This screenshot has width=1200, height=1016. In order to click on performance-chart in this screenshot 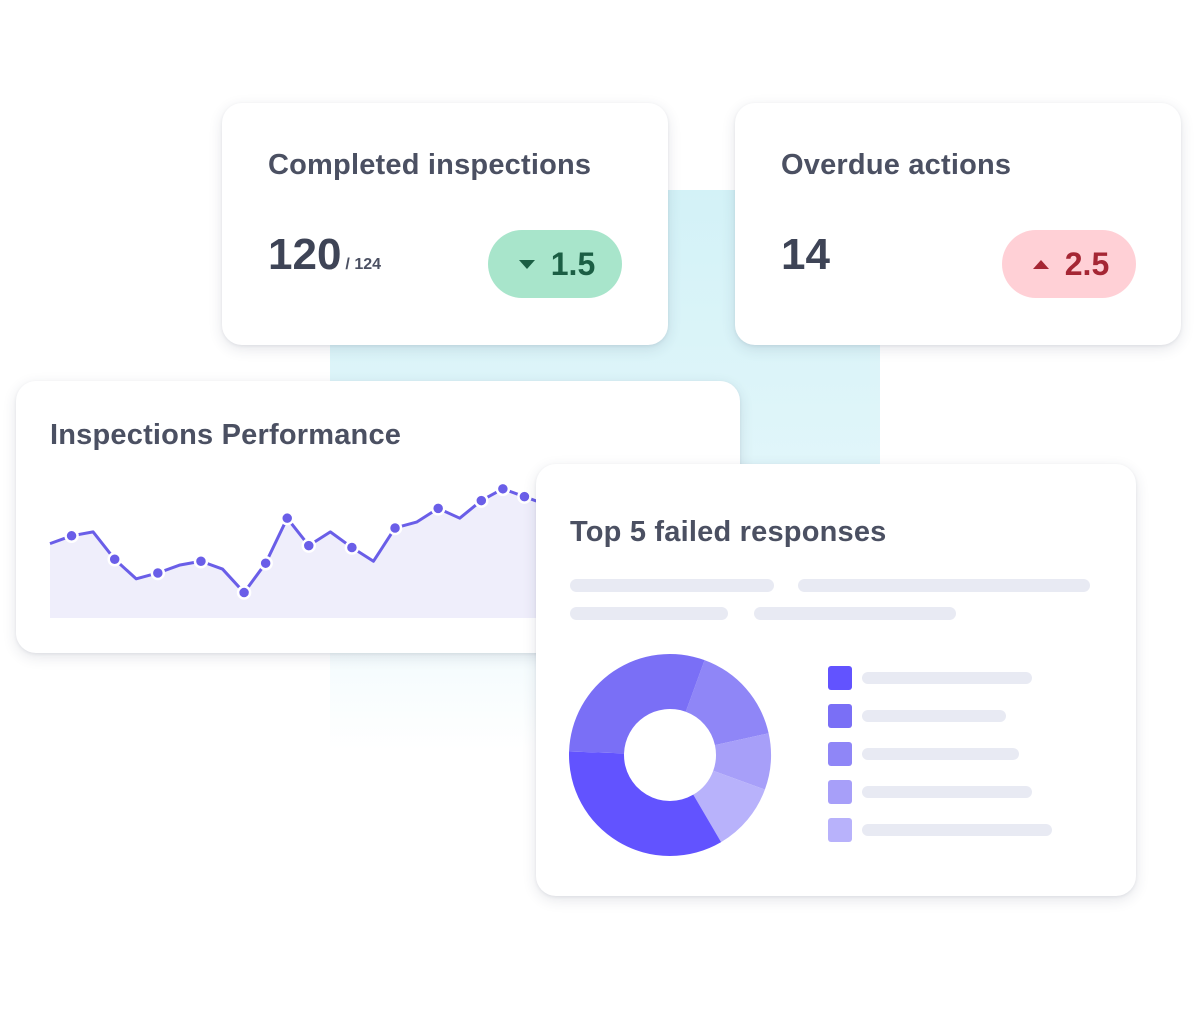, I will do `click(298, 549)`.